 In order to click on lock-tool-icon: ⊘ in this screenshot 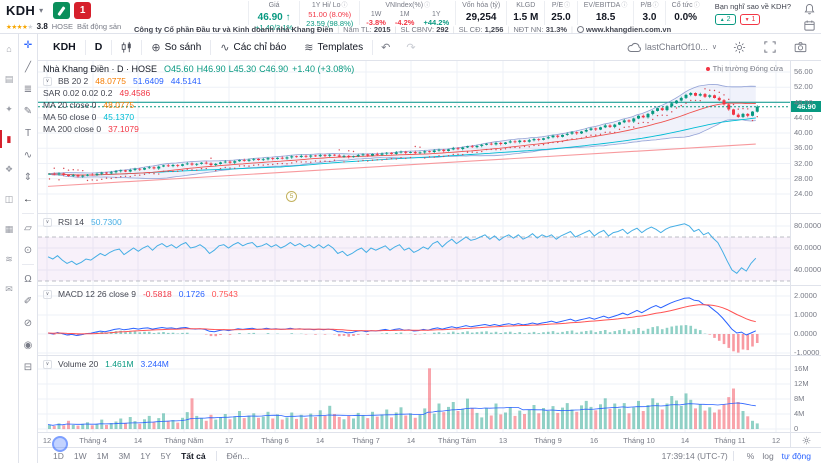, I will do `click(28, 323)`.